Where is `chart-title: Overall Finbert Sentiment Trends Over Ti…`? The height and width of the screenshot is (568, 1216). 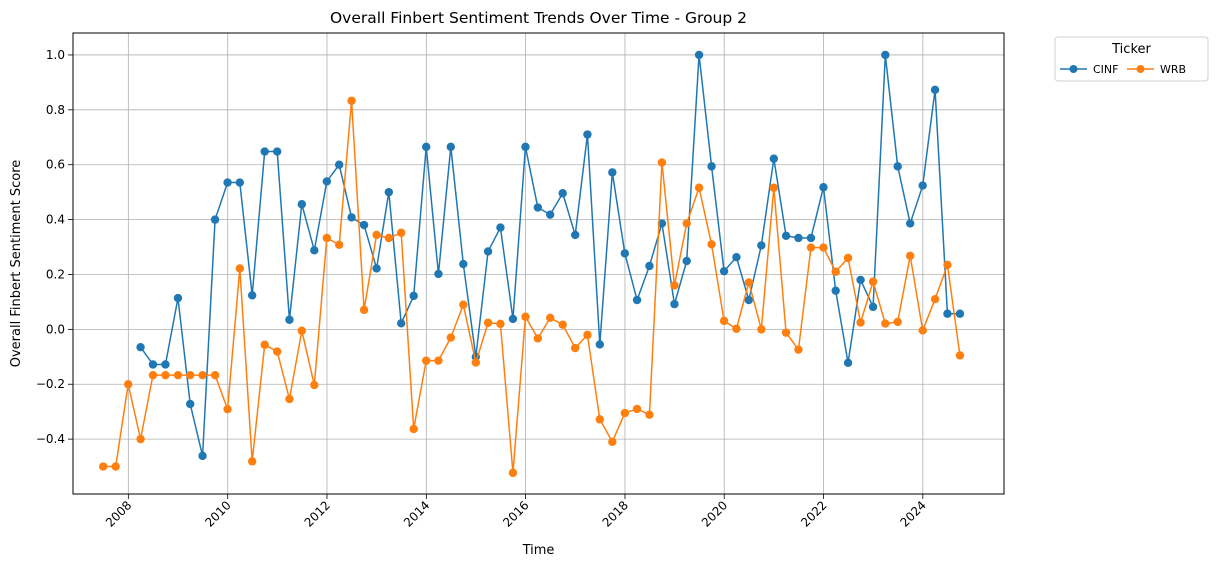
chart-title: Overall Finbert Sentiment Trends Over Ti… is located at coordinates (538, 18).